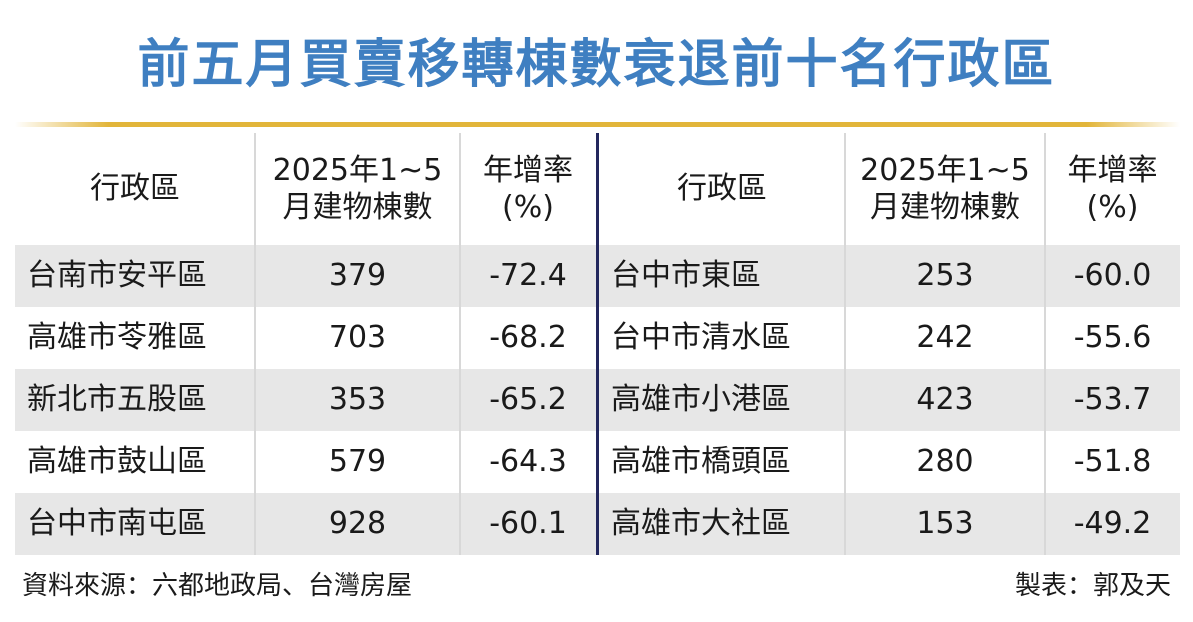  What do you see at coordinates (357, 338) in the screenshot?
I see `value-cell: 703` at bounding box center [357, 338].